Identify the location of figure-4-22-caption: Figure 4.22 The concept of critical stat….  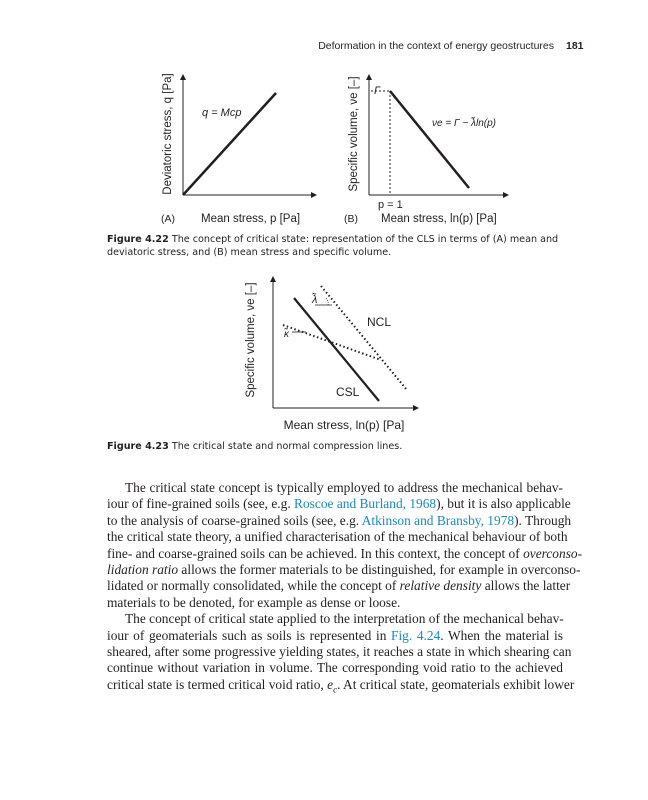
(337, 246).